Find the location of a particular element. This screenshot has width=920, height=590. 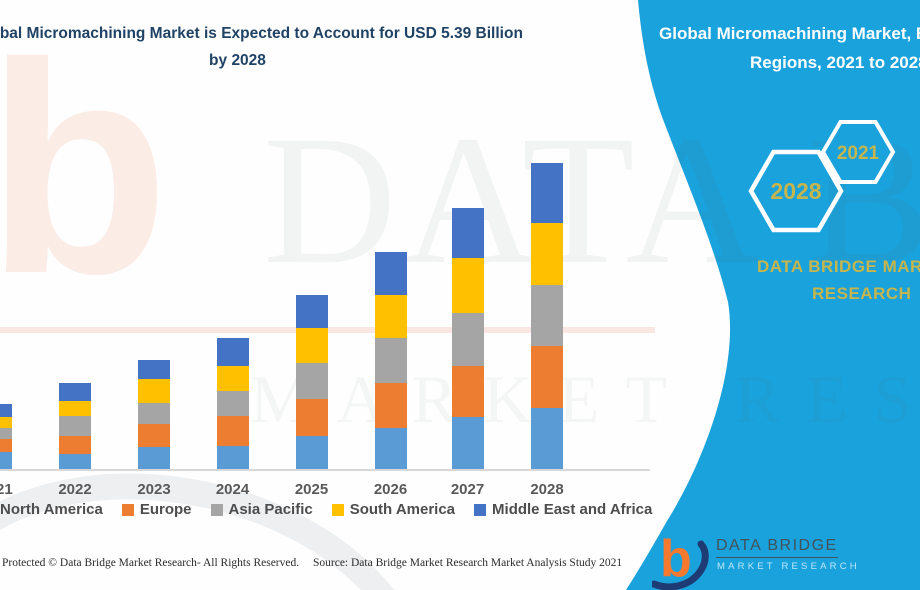

x-axis-line is located at coordinates (325, 470).